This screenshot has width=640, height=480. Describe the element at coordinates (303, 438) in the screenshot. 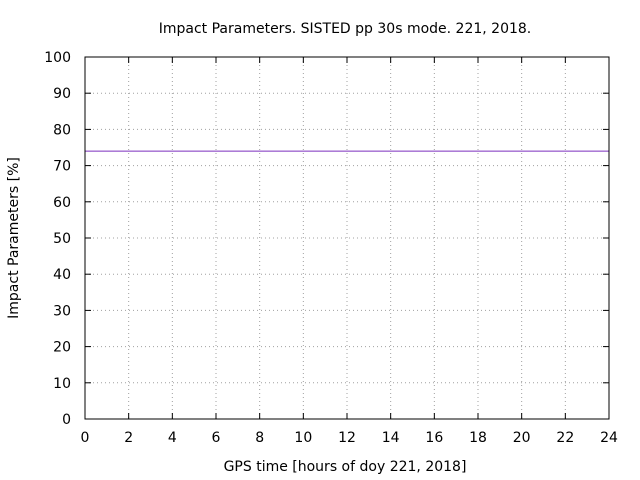

I see `x-tick-label: 10` at that location.